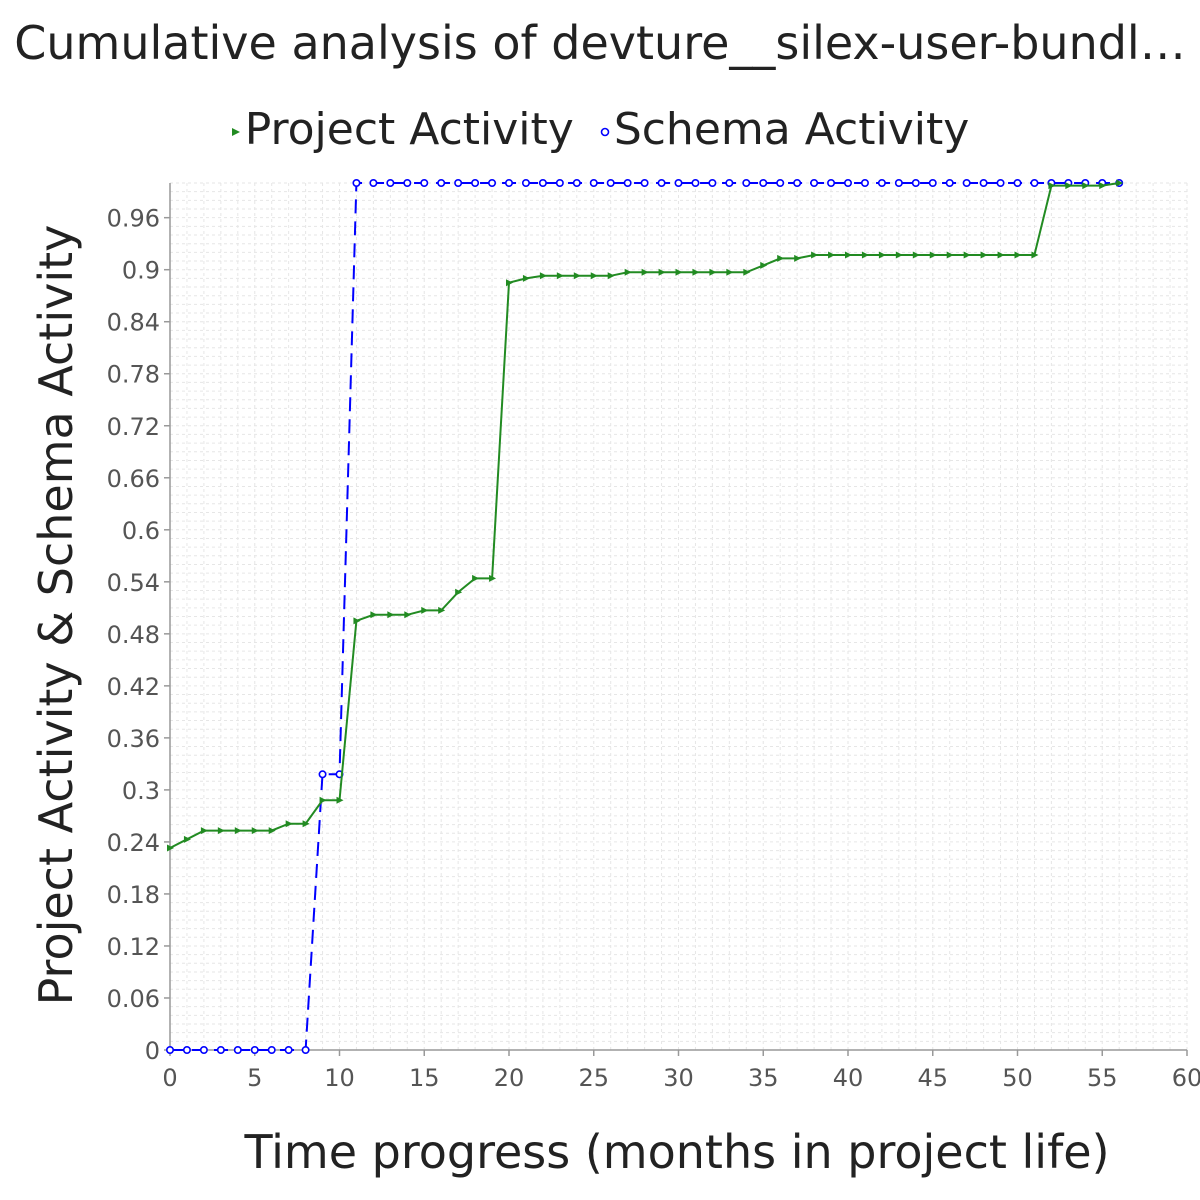  What do you see at coordinates (848, 1078) in the screenshot?
I see `x-tick-label: 40` at bounding box center [848, 1078].